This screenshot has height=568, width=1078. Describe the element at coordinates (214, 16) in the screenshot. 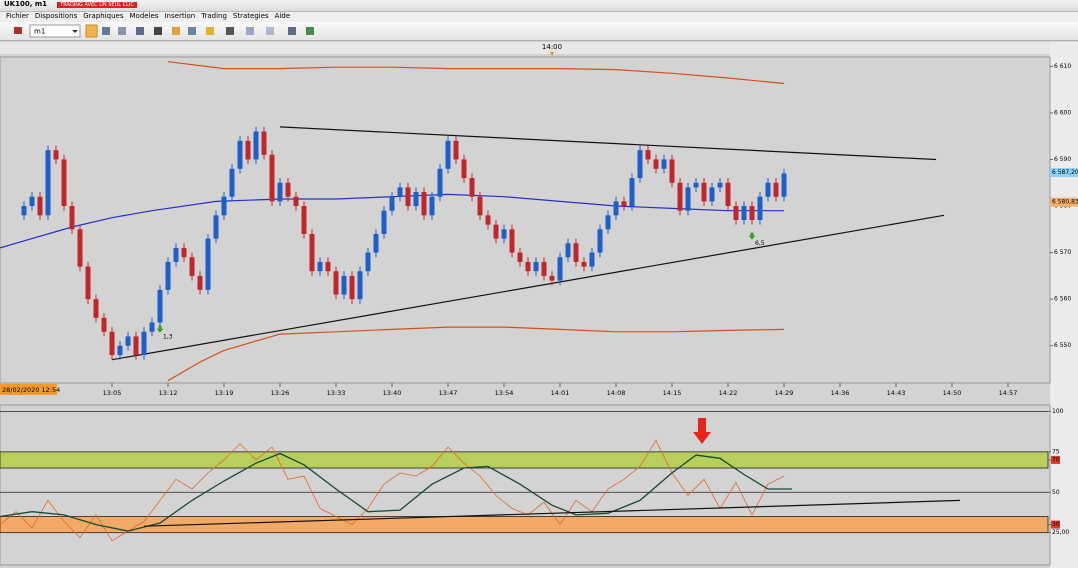

I see `menu-item: Trading` at that location.